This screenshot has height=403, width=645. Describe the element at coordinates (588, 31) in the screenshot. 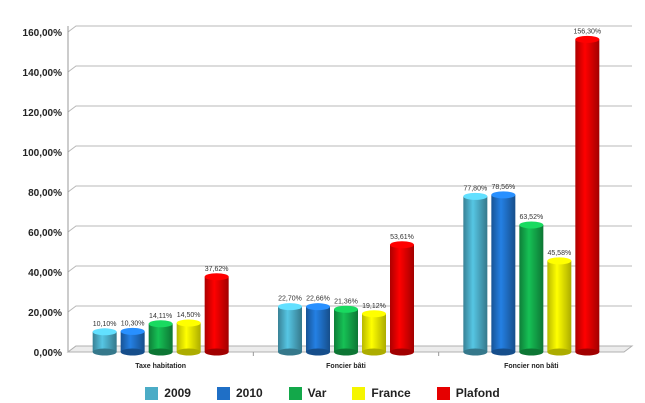

I see `data-label: 156,30%` at that location.